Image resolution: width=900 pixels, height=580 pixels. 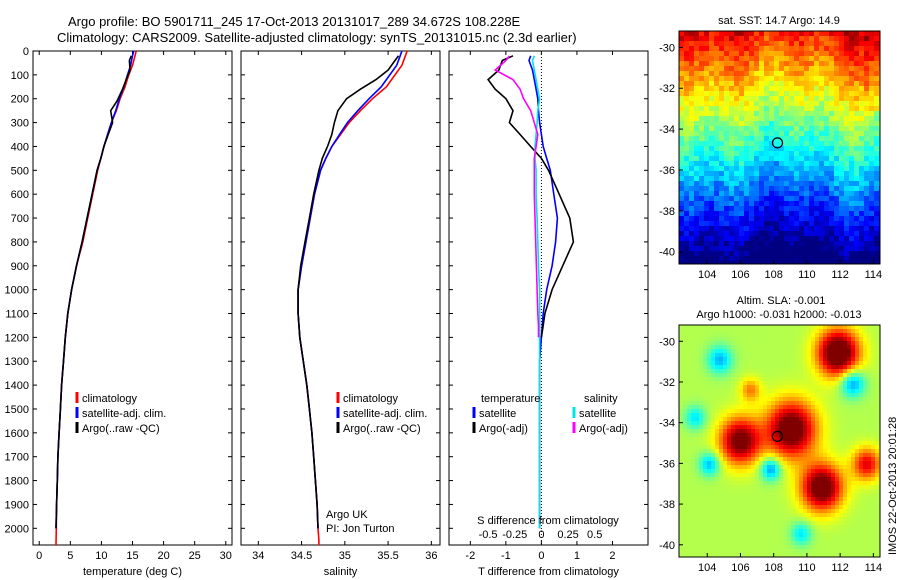 I want to click on legend-title: salinity, so click(x=601, y=399).